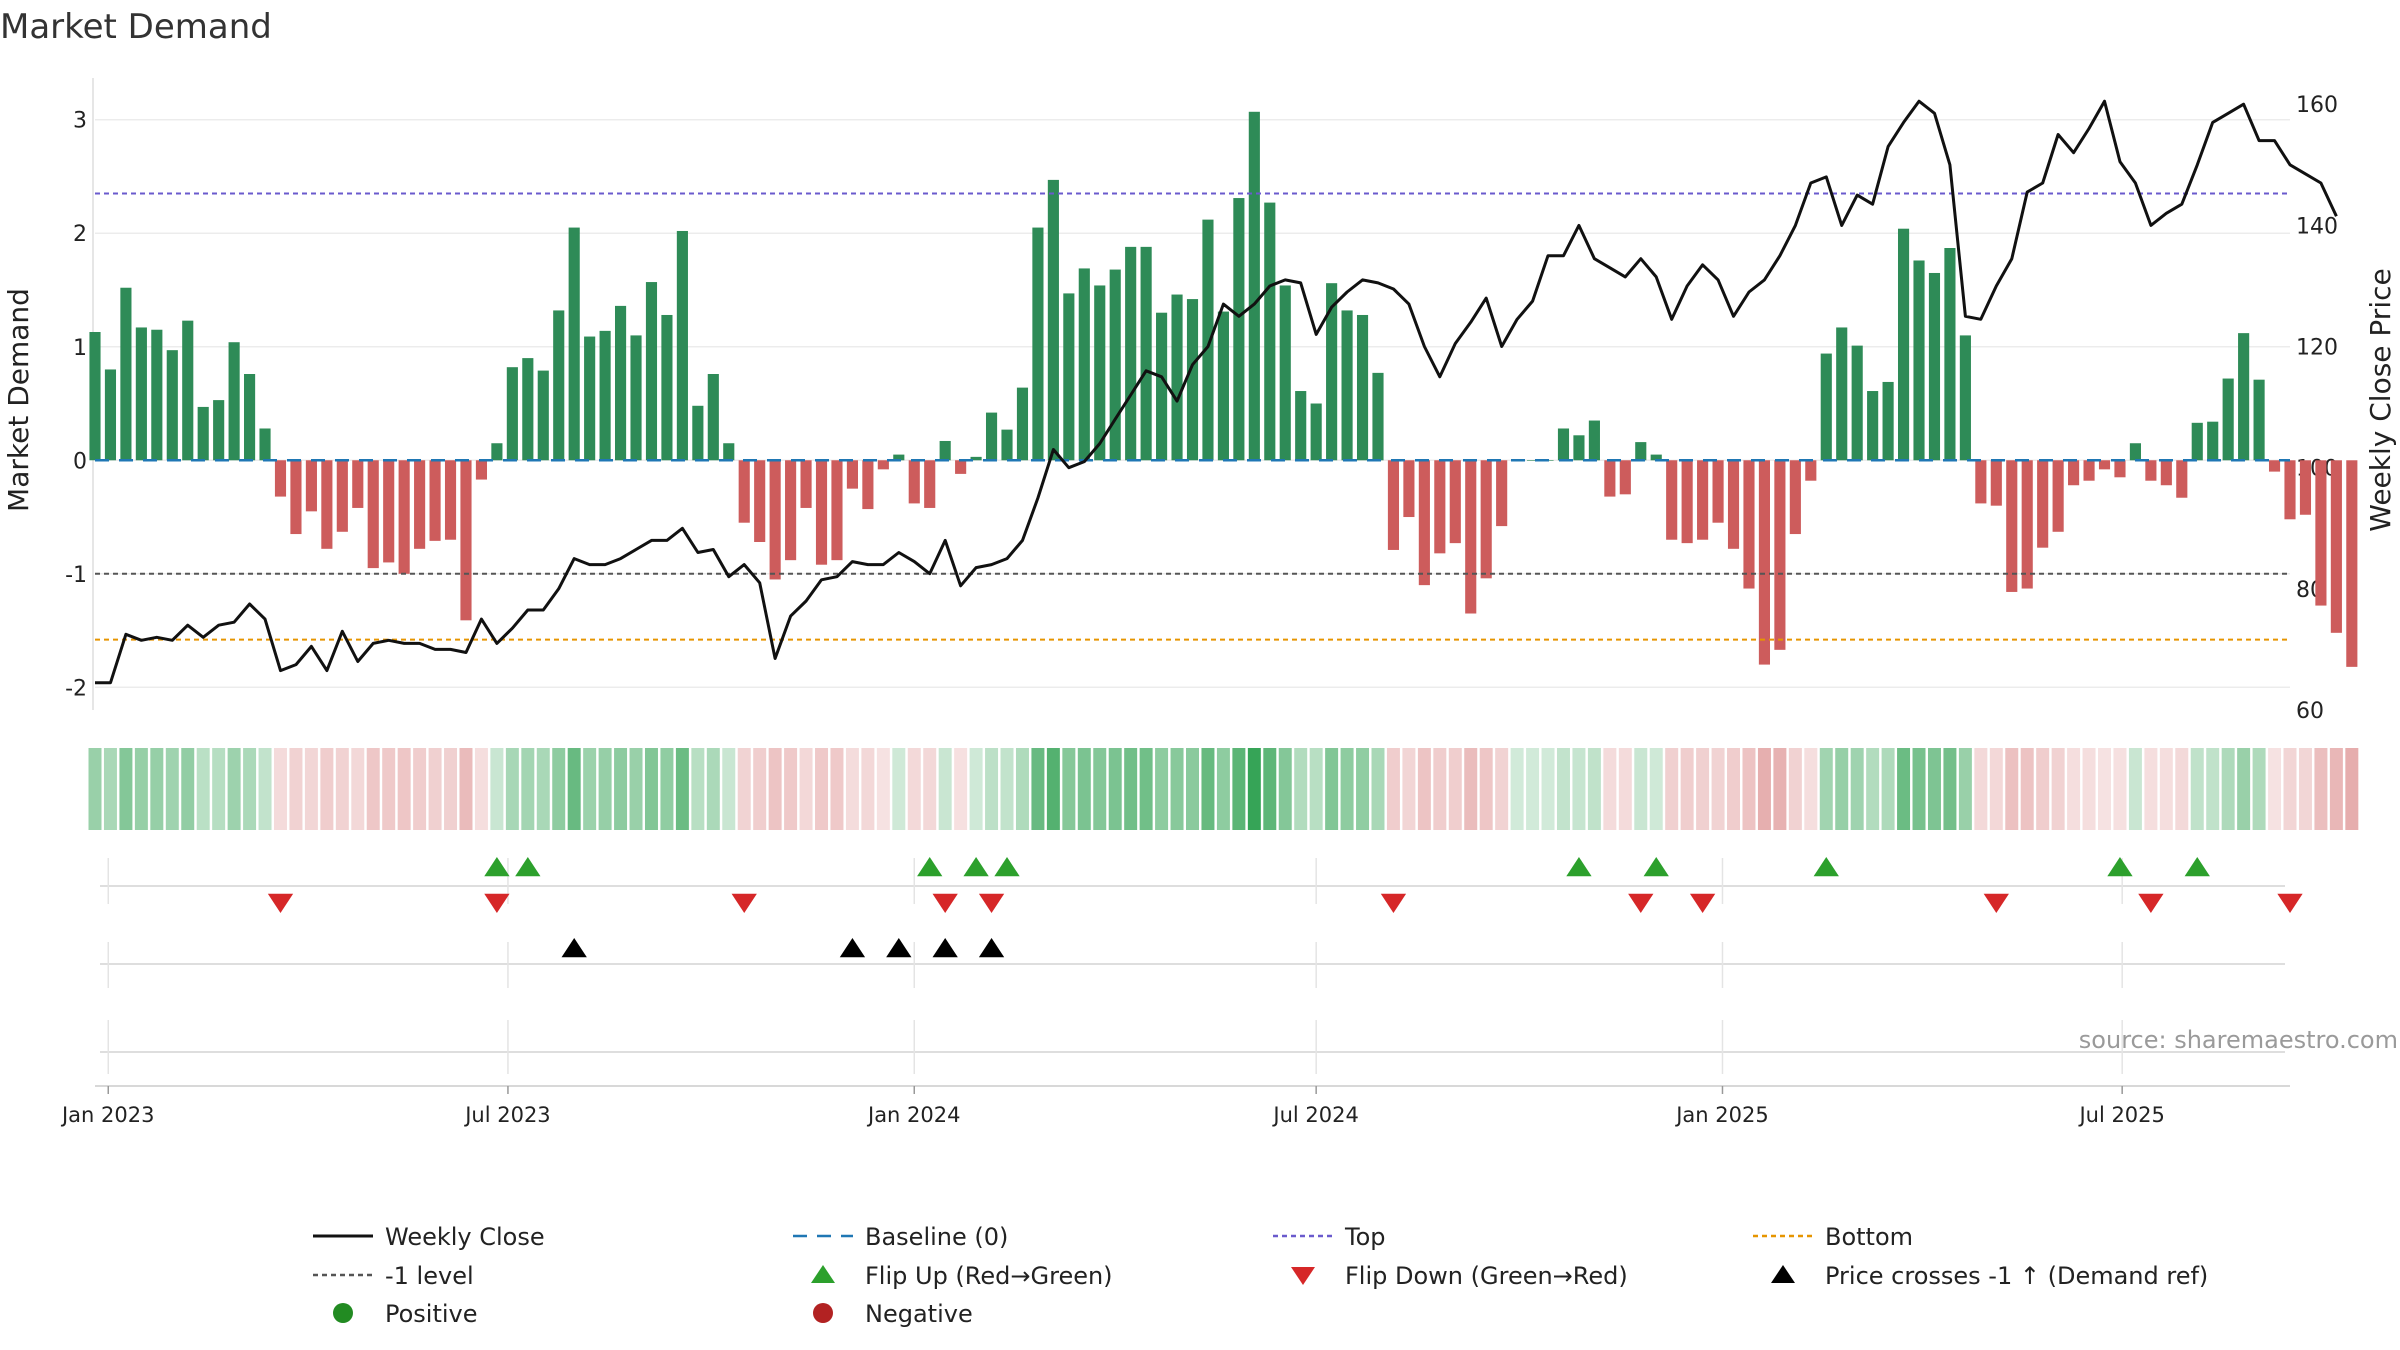  I want to click on legend-label: -1 level, so click(429, 1276).